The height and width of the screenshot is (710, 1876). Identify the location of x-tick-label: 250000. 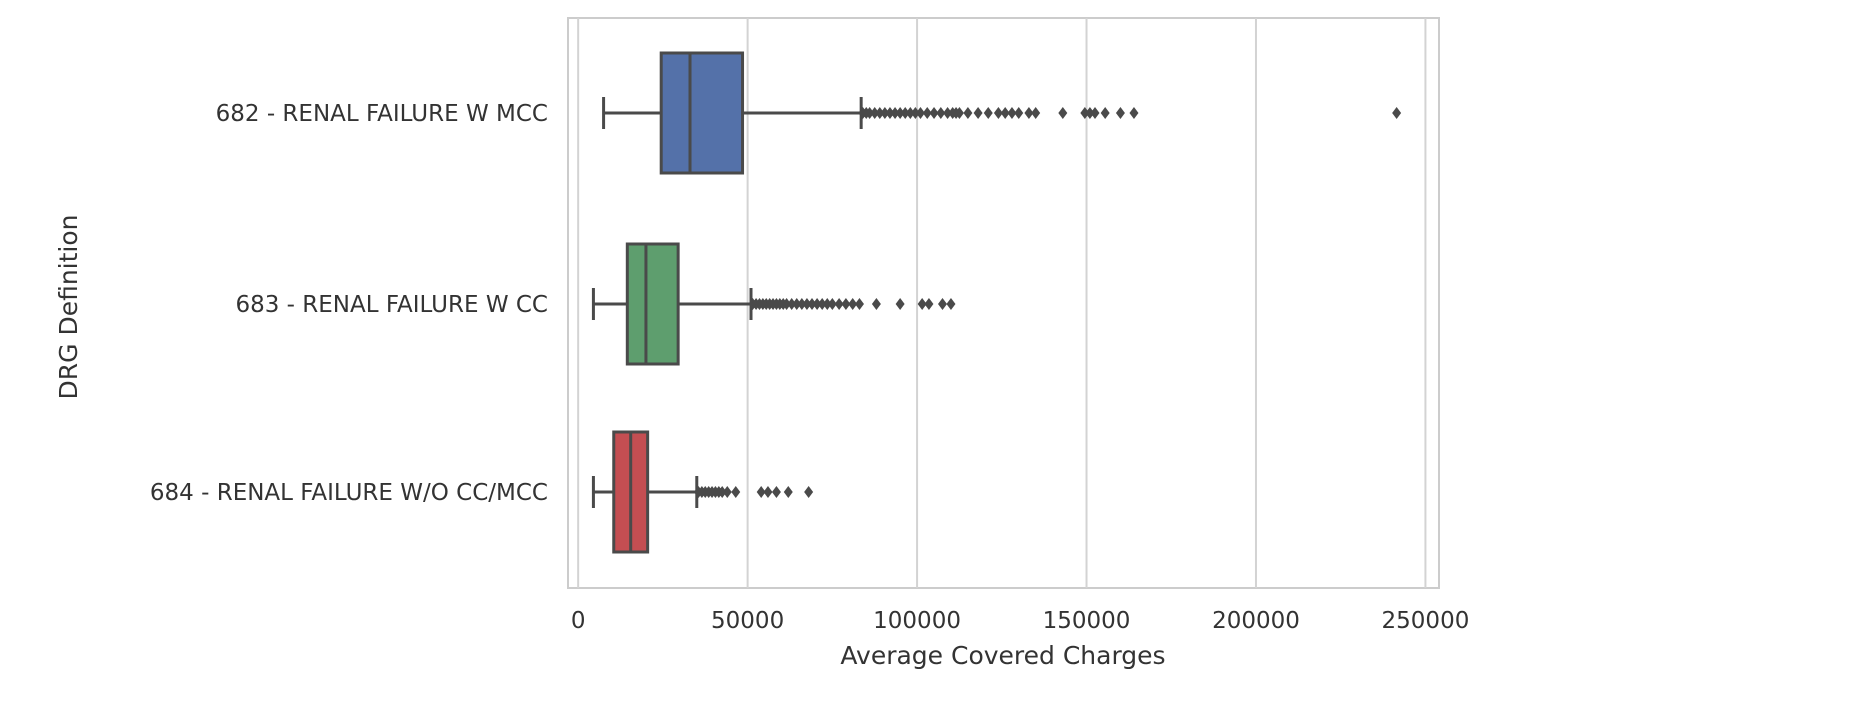
(1426, 621).